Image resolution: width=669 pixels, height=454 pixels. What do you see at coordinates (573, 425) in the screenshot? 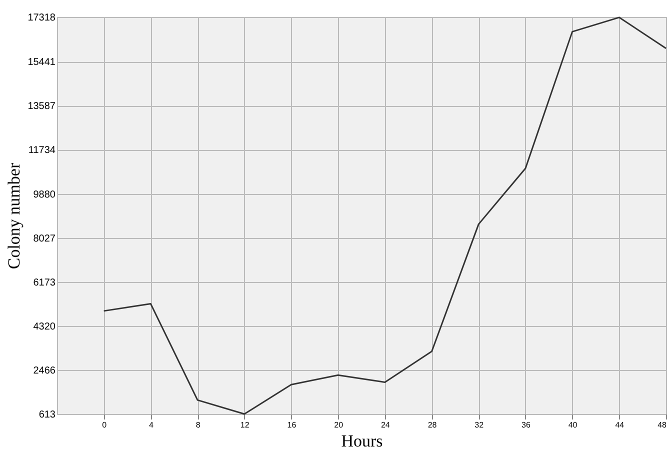
I see `x-tick-label: 40` at bounding box center [573, 425].